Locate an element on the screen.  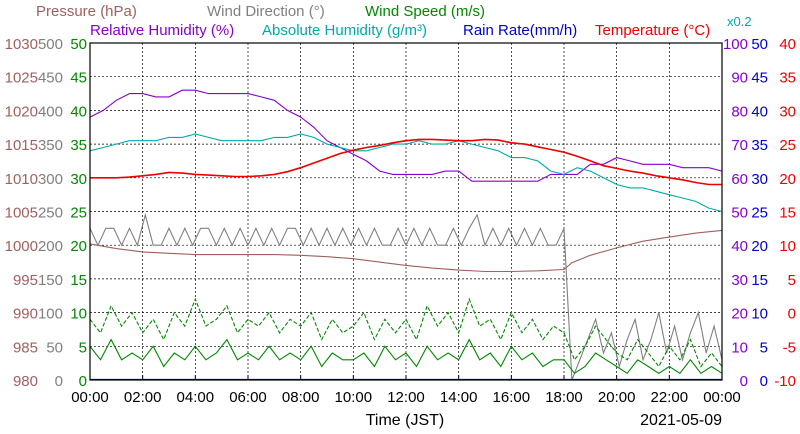
tick-humidity: 60 is located at coordinates (739, 179).